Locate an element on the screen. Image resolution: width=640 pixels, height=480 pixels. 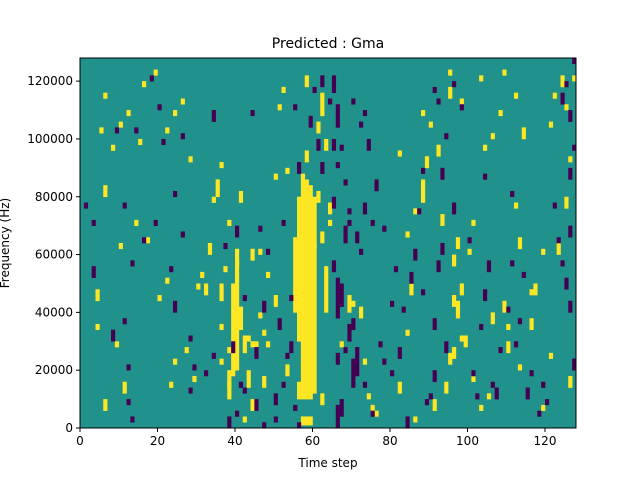
x-tick-label: 40 is located at coordinates (234, 441).